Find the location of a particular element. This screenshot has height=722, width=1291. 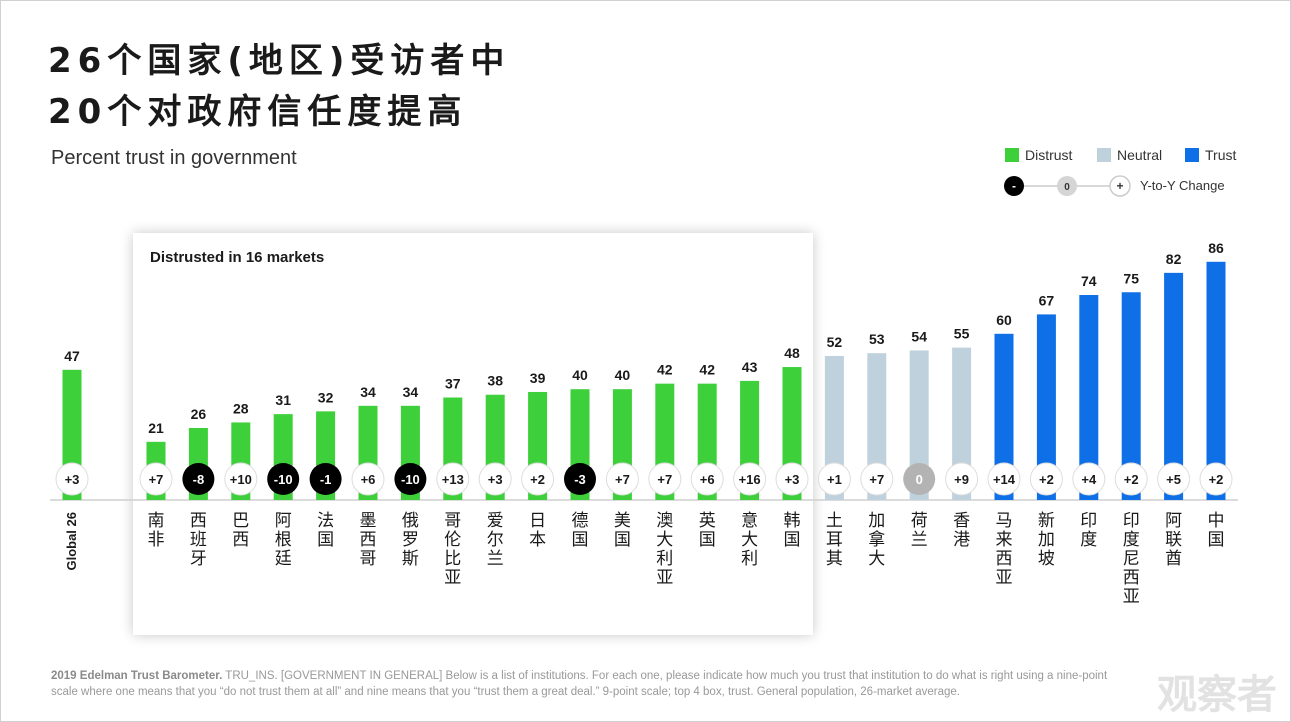

change-label: +13 is located at coordinates (453, 479).